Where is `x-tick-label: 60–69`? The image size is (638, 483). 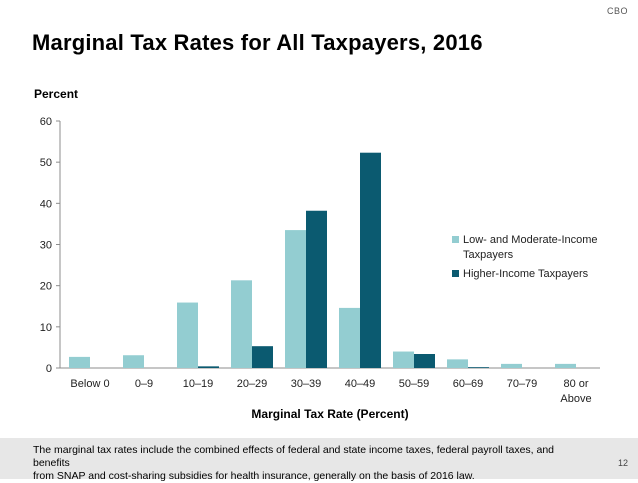 x-tick-label: 60–69 is located at coordinates (468, 384).